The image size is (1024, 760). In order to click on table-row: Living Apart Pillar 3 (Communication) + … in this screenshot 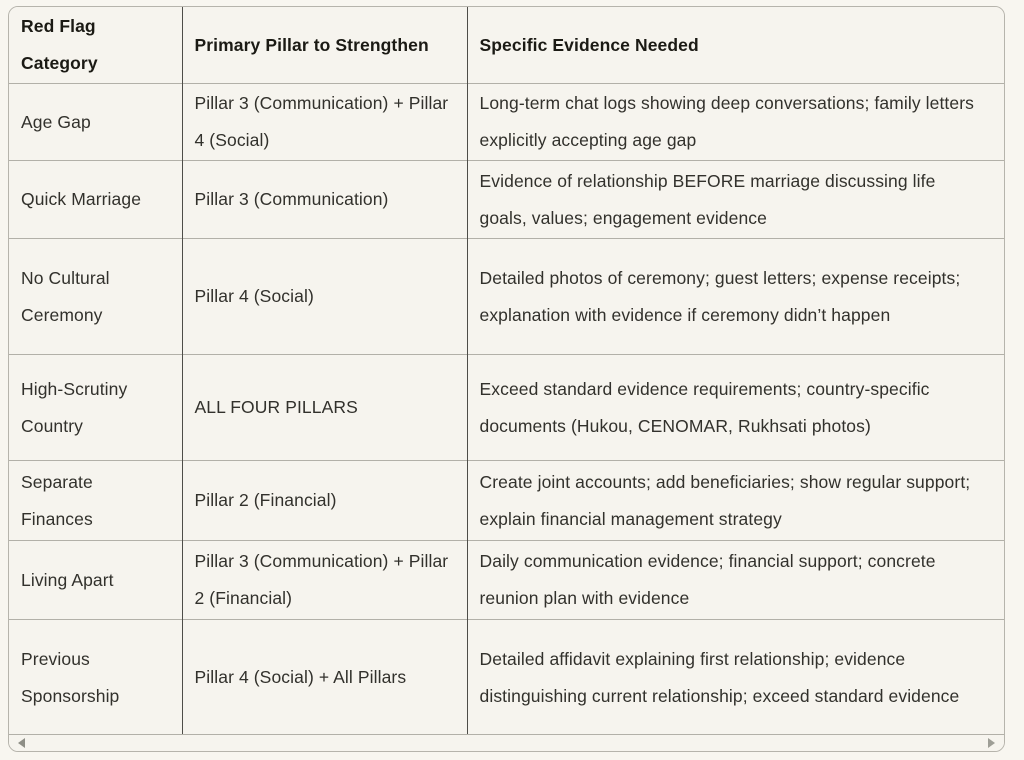, I will do `click(506, 580)`.